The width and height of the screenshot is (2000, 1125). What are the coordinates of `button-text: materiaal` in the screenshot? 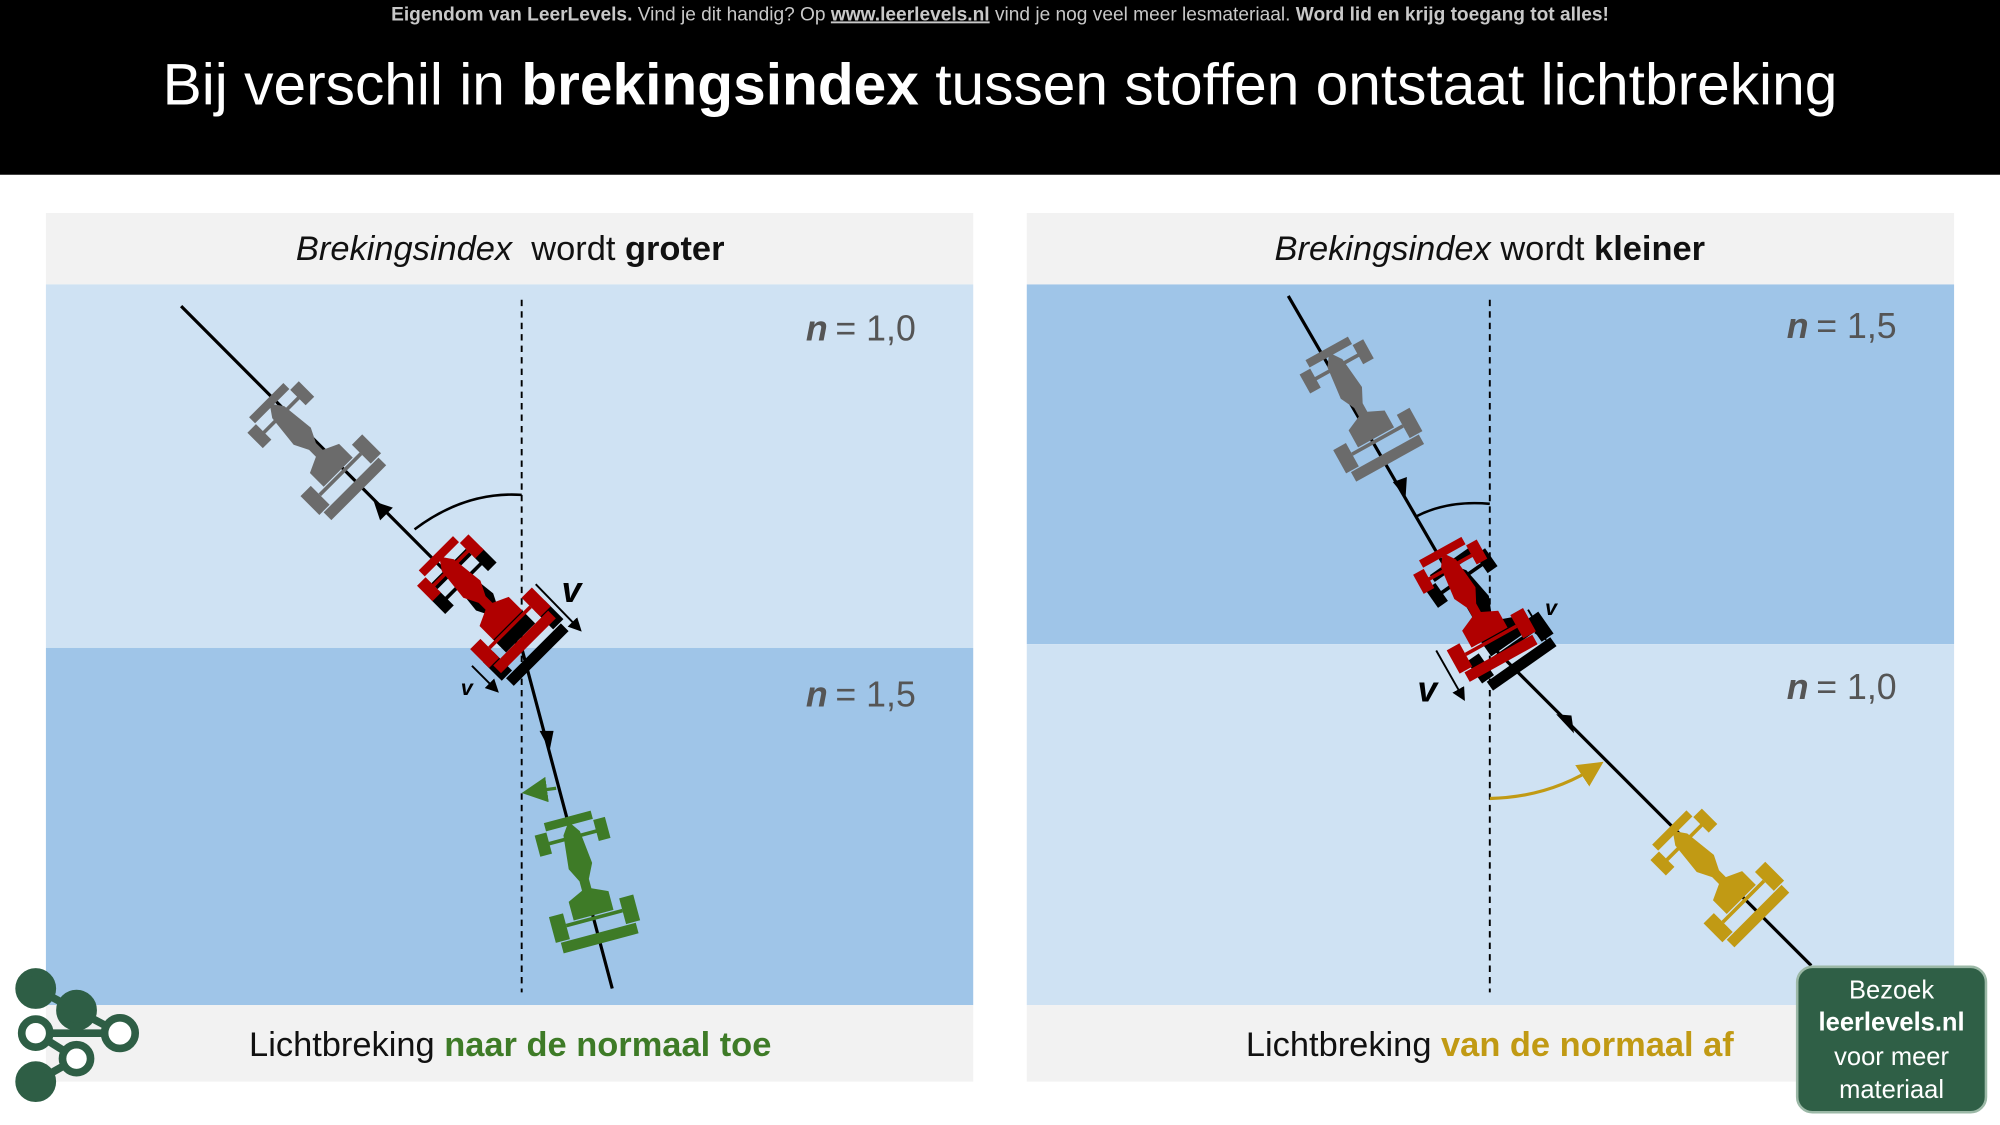 It's located at (1891, 1090).